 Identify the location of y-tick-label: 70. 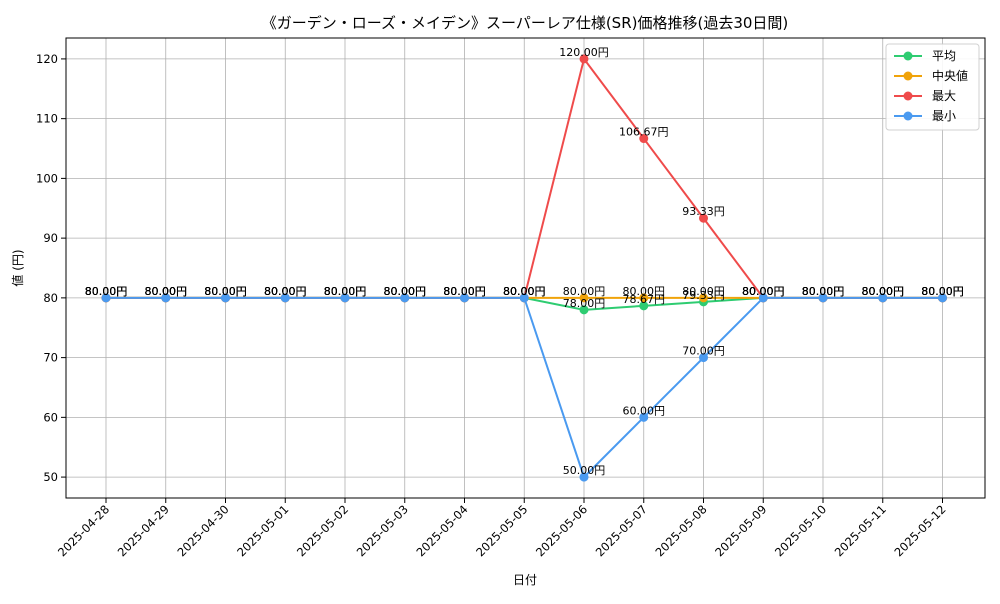
(50, 358).